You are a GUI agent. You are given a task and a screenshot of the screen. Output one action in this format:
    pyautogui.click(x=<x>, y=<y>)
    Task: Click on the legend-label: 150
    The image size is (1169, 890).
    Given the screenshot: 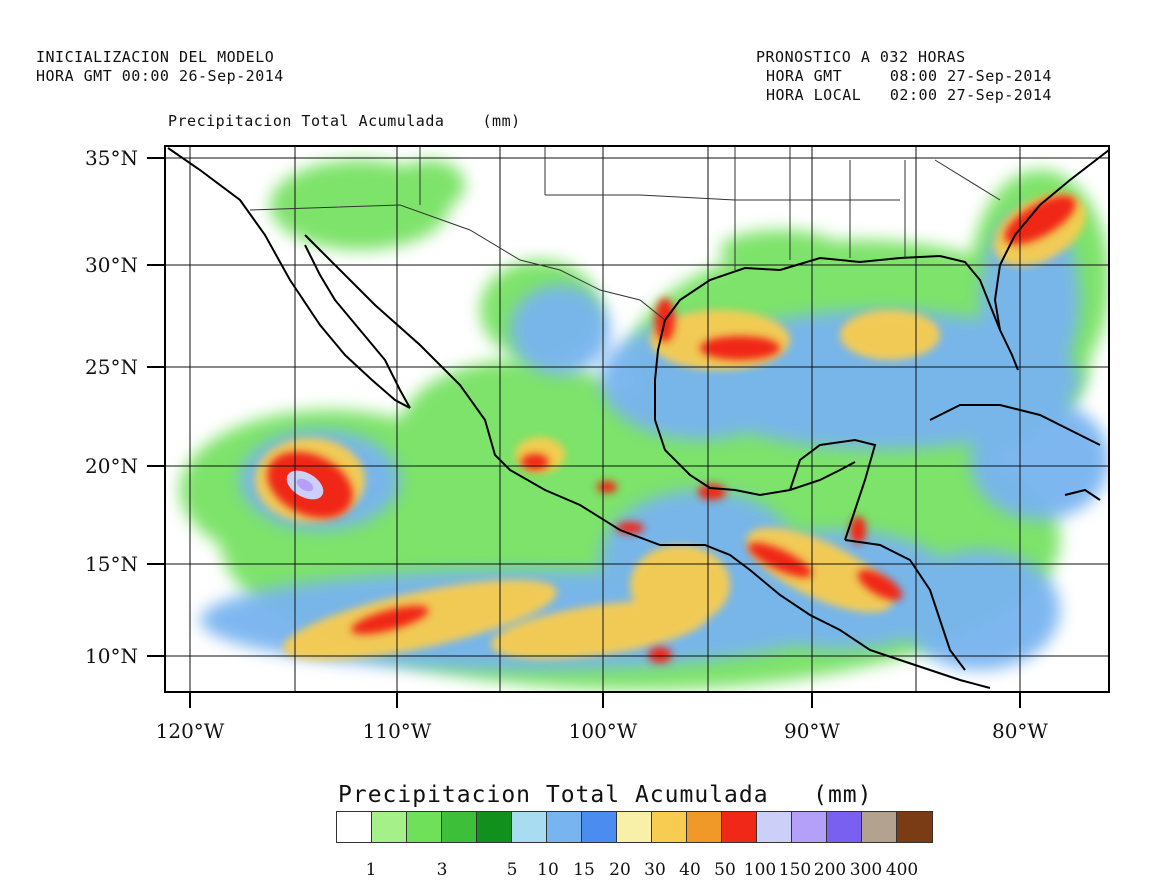 What is the action you would take?
    pyautogui.click(x=795, y=870)
    